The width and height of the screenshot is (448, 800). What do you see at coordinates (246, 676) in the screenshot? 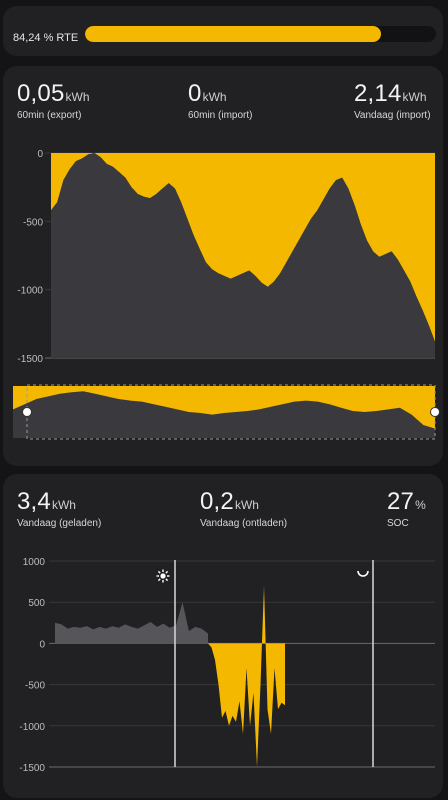
I see `battery-series-power` at bounding box center [246, 676].